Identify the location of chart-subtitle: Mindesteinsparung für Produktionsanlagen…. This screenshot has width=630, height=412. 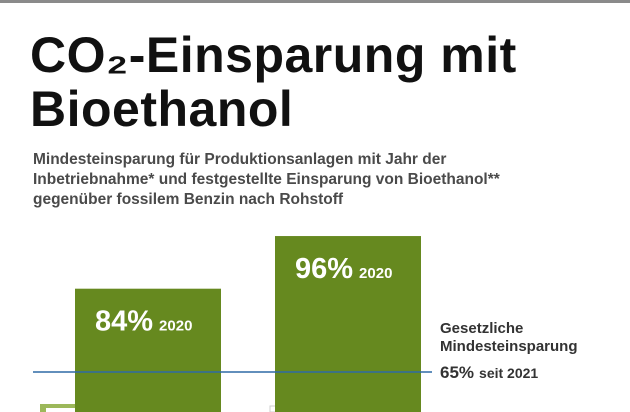
(331, 180).